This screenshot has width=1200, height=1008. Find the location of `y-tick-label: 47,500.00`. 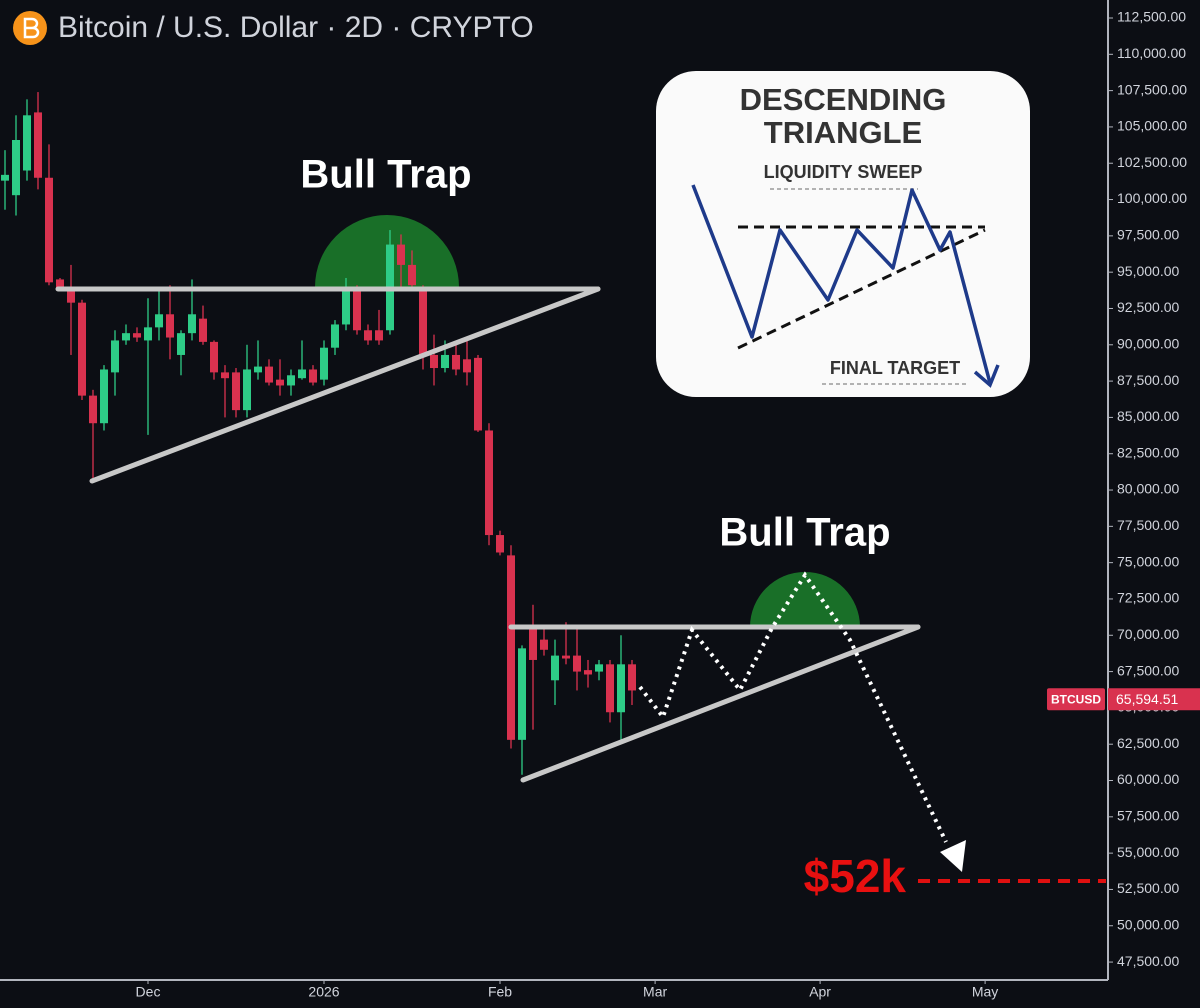

y-tick-label: 47,500.00 is located at coordinates (1148, 961).